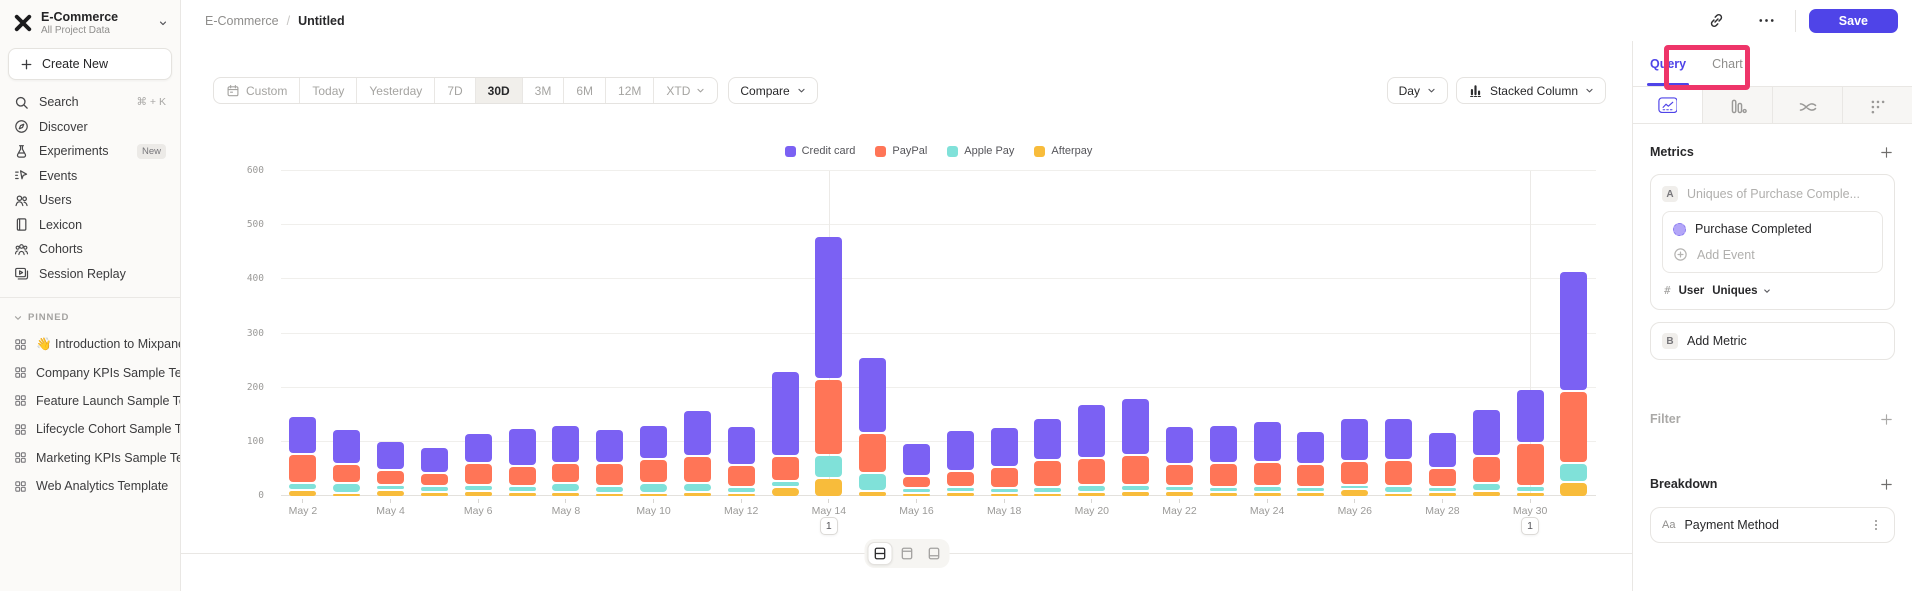  Describe the element at coordinates (1063, 151) in the screenshot. I see `legend-item-afterpay: Afterpay` at that location.